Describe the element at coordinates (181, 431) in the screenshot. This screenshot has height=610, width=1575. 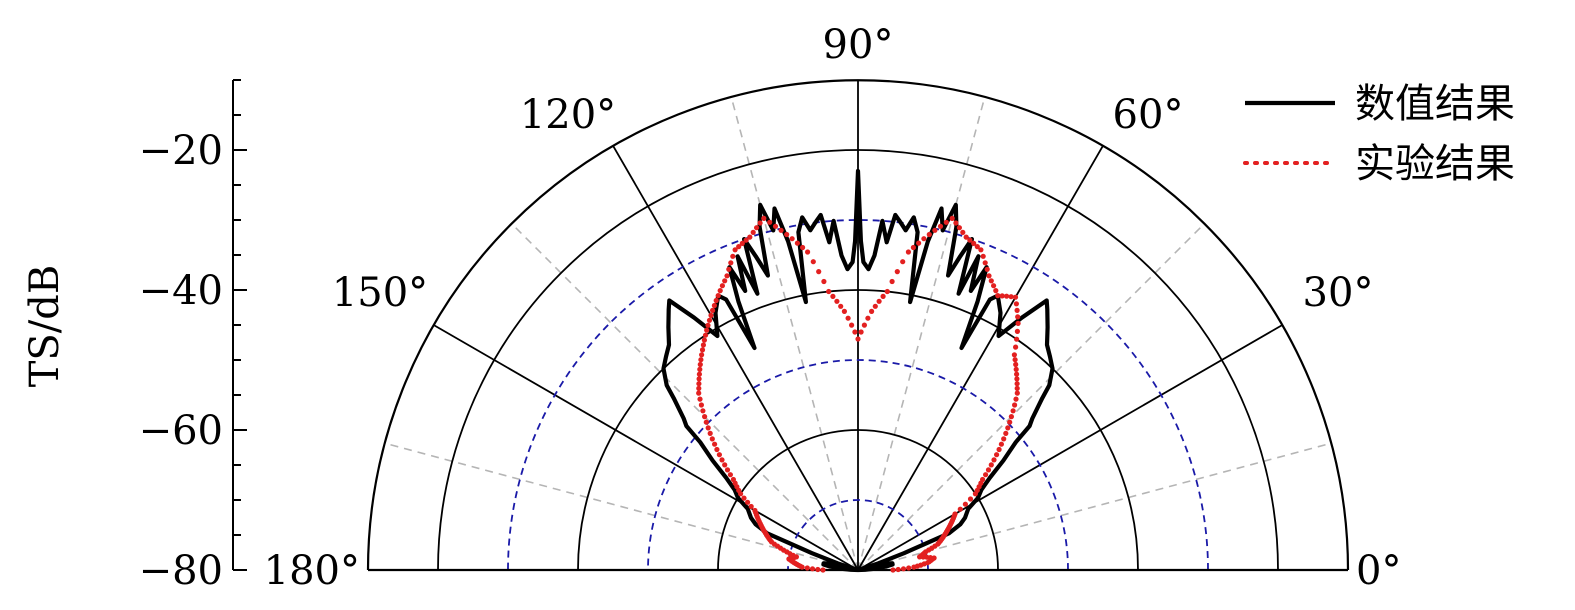
I see `r-tick-label: −60` at that location.